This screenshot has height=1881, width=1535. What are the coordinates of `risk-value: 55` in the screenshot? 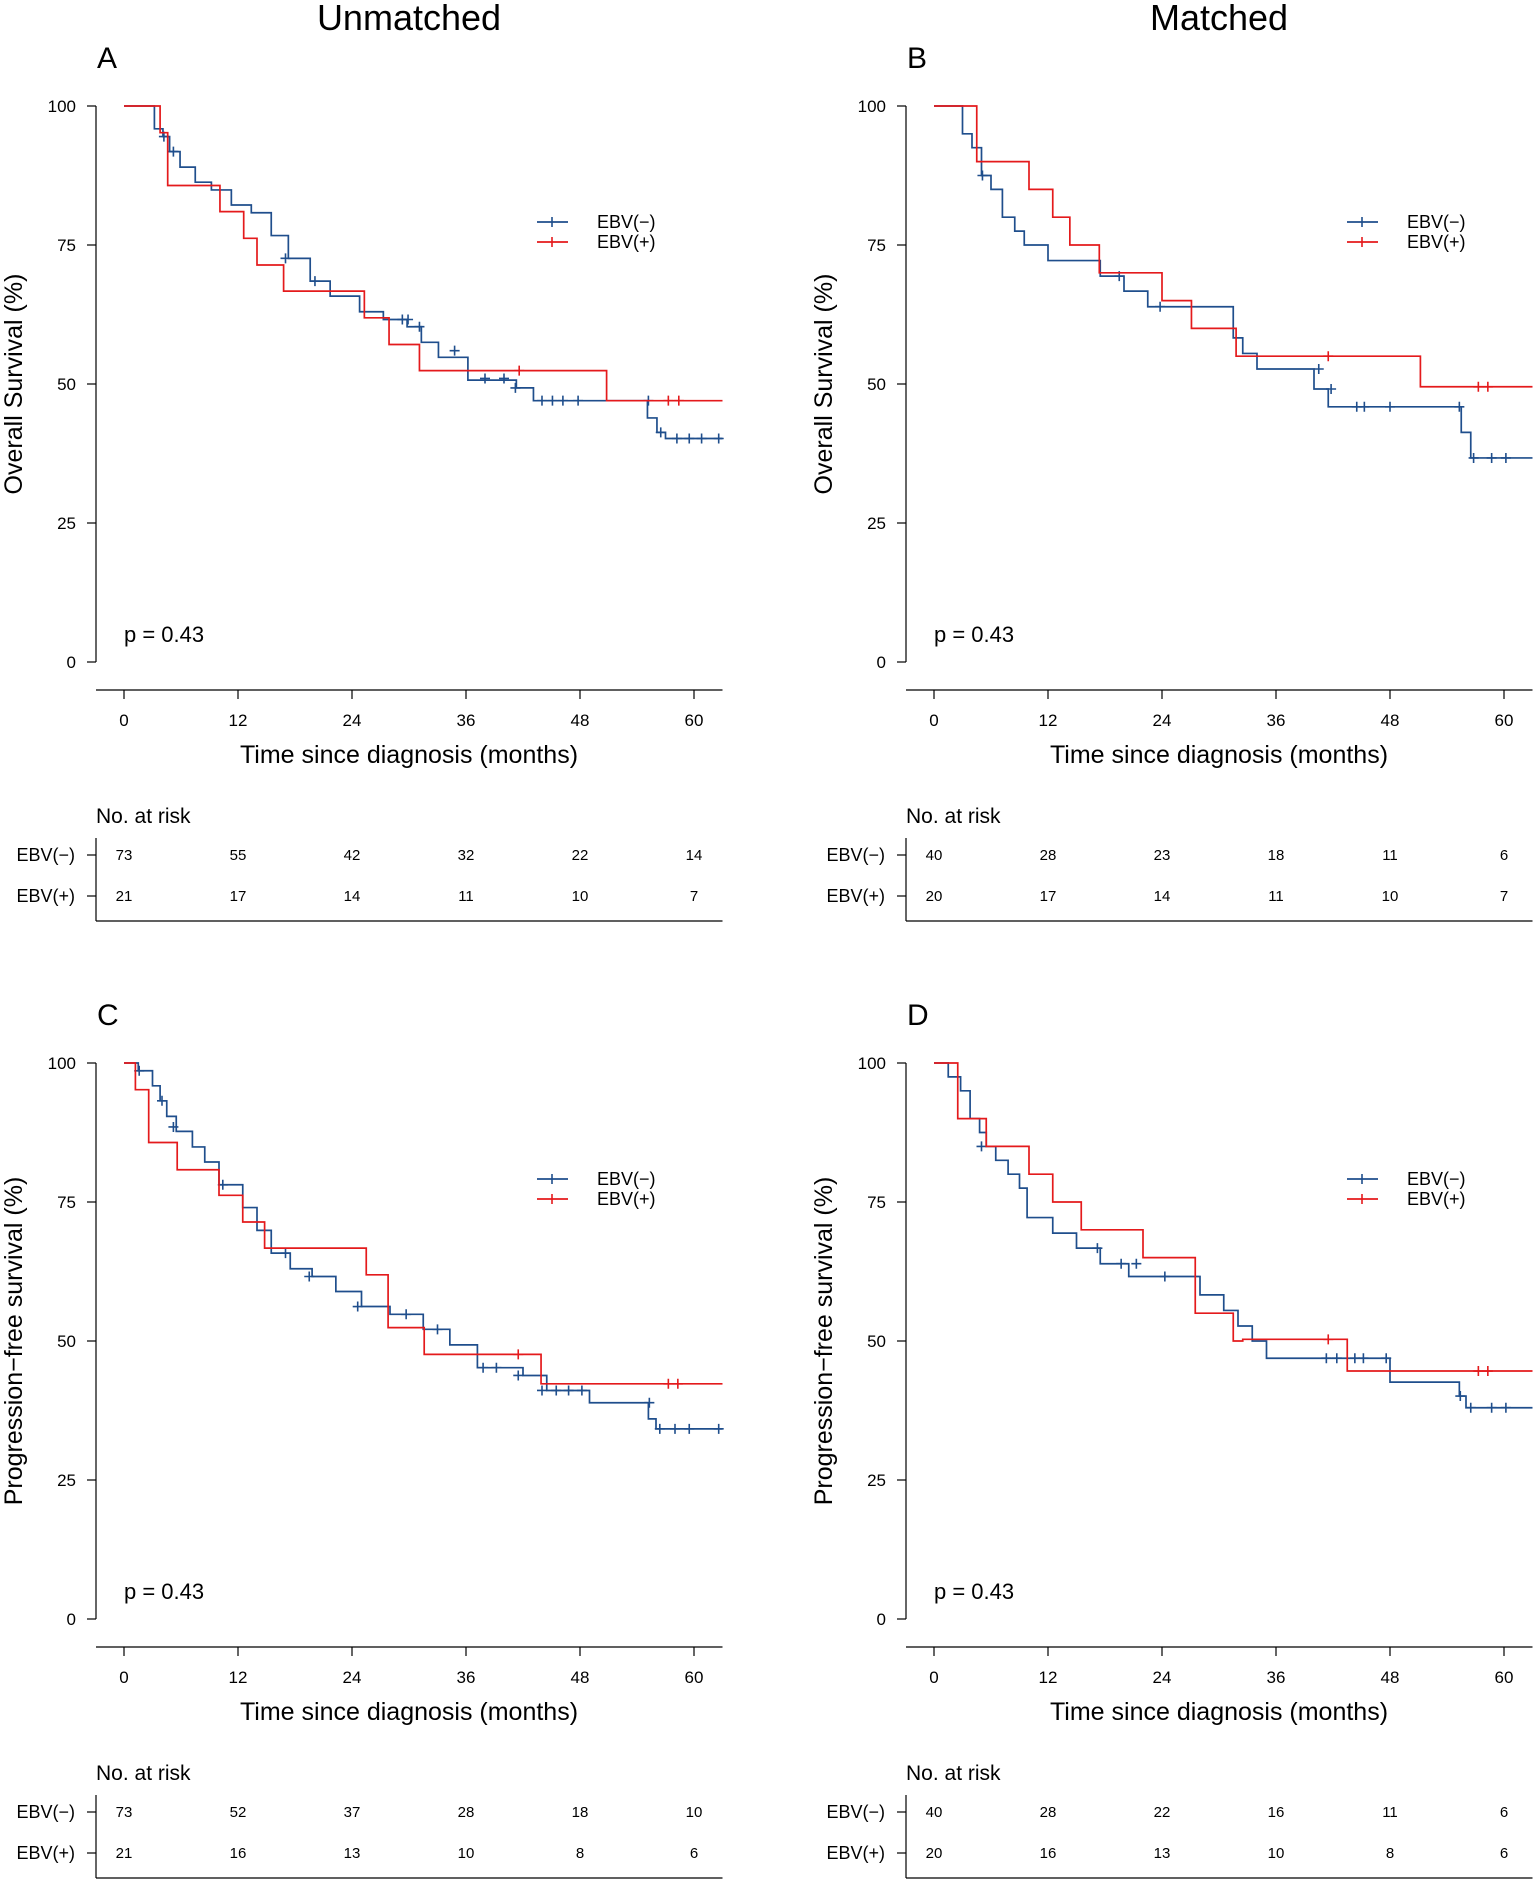 It's located at (238, 855).